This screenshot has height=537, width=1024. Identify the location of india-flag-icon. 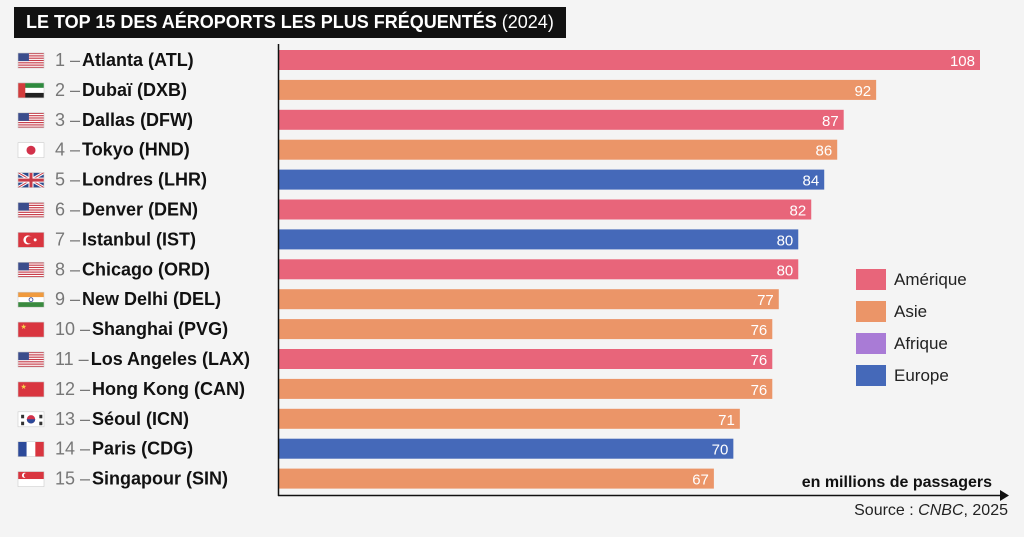
(31, 299).